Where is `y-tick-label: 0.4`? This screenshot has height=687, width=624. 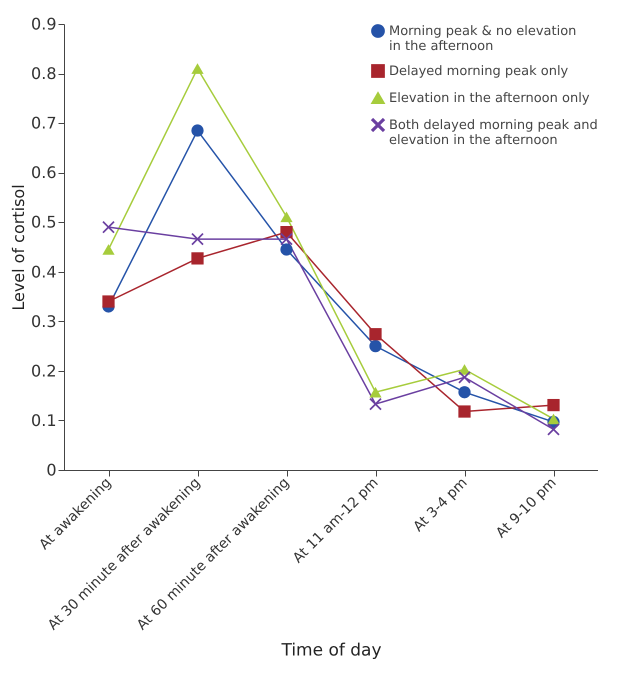
y-tick-label: 0.4 is located at coordinates (43, 272).